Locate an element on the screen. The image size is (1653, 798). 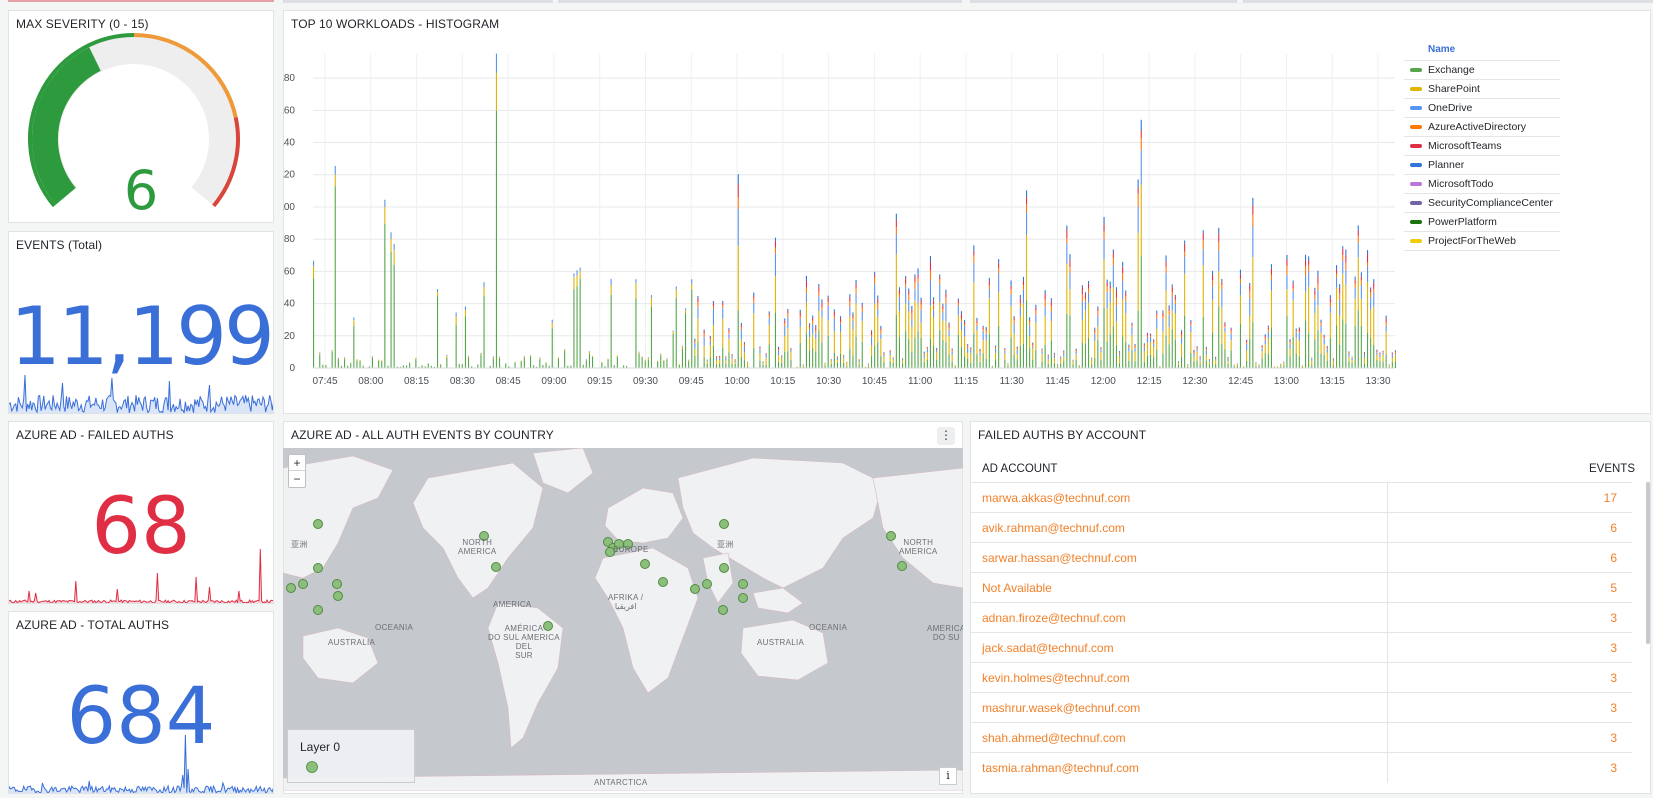
legend-item: AzureActiveDirectory is located at coordinates (1482, 127).